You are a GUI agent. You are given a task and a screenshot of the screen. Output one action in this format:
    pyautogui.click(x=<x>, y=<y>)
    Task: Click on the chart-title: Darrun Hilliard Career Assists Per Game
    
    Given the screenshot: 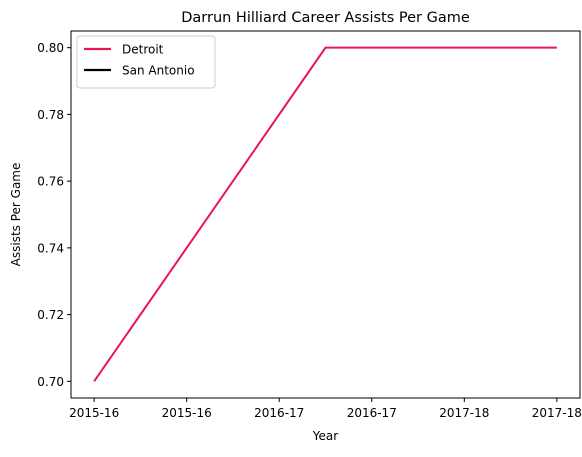 What is the action you would take?
    pyautogui.click(x=325, y=18)
    